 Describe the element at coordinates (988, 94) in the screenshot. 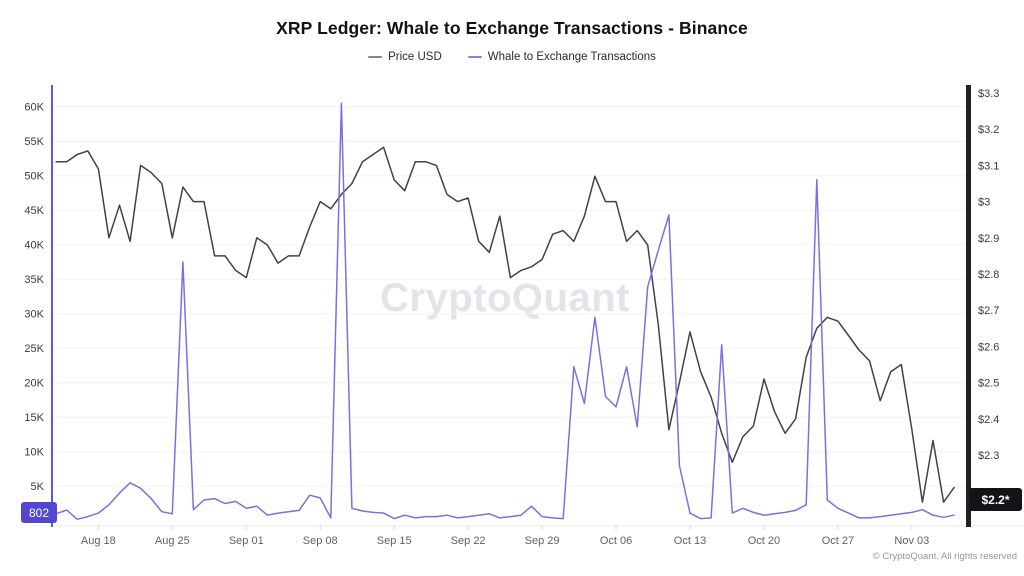

I see `right-axis-tick-label: $3.3` at that location.